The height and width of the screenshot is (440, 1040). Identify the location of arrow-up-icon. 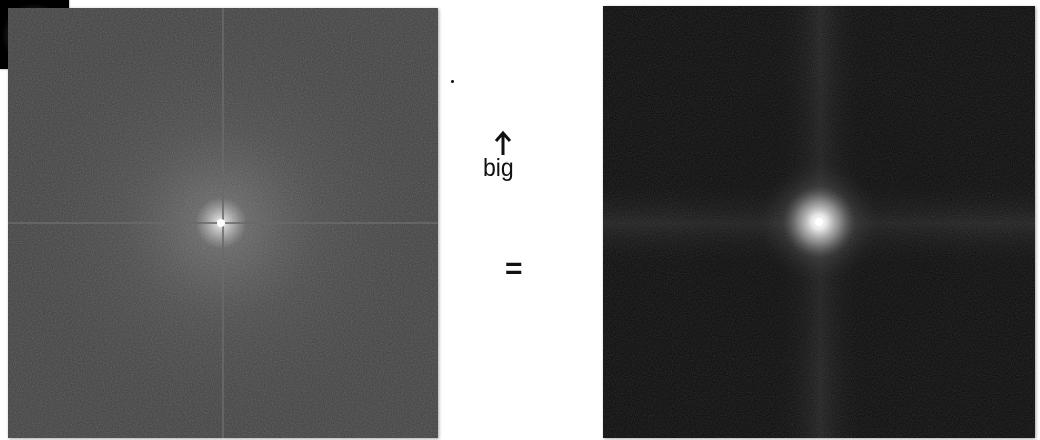
(503, 145).